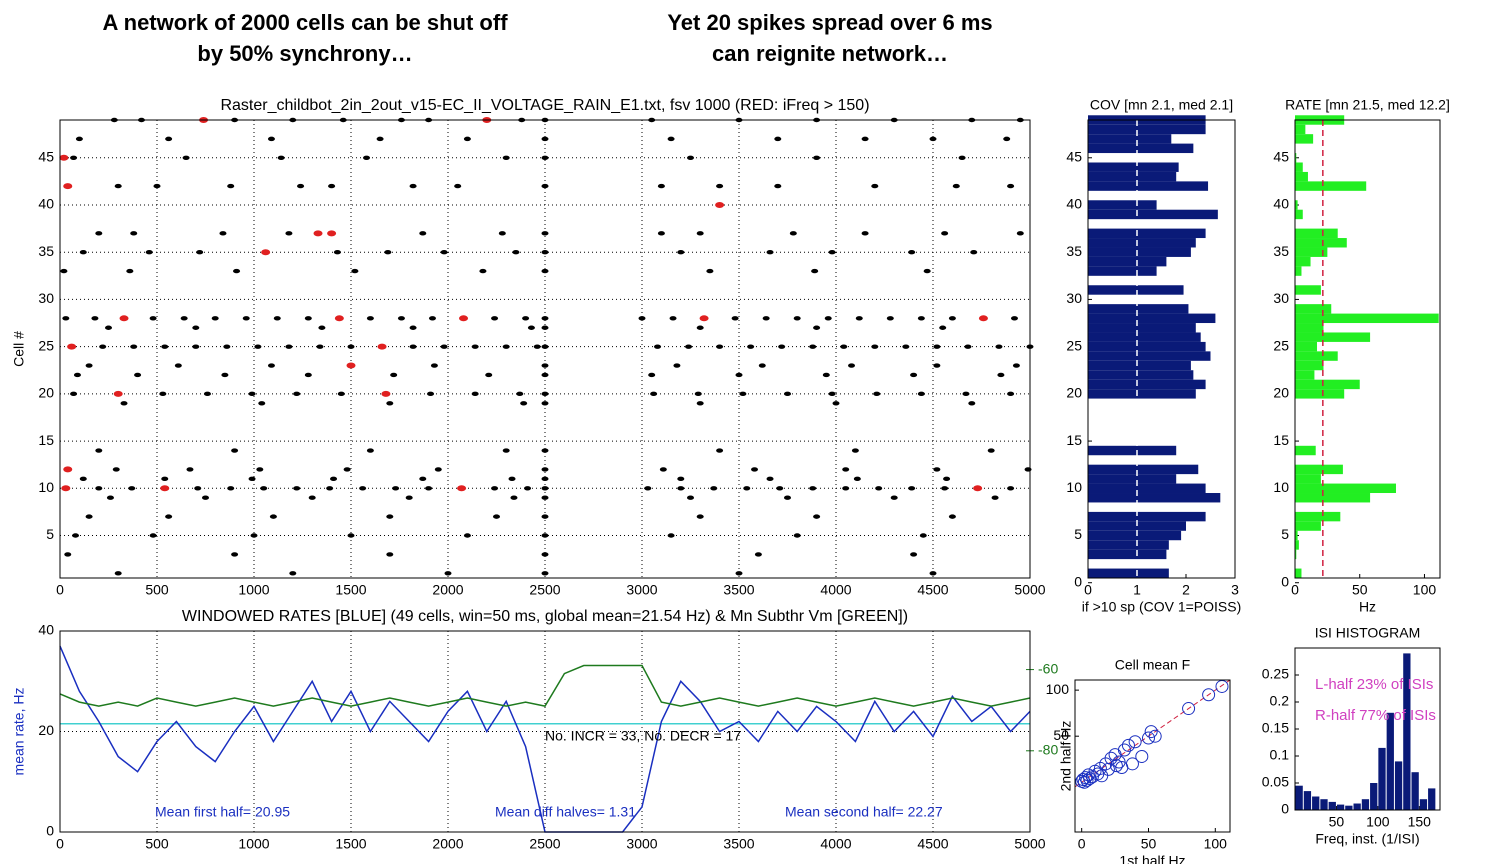  I want to click on y-tick-label: 25, so click(46, 345).